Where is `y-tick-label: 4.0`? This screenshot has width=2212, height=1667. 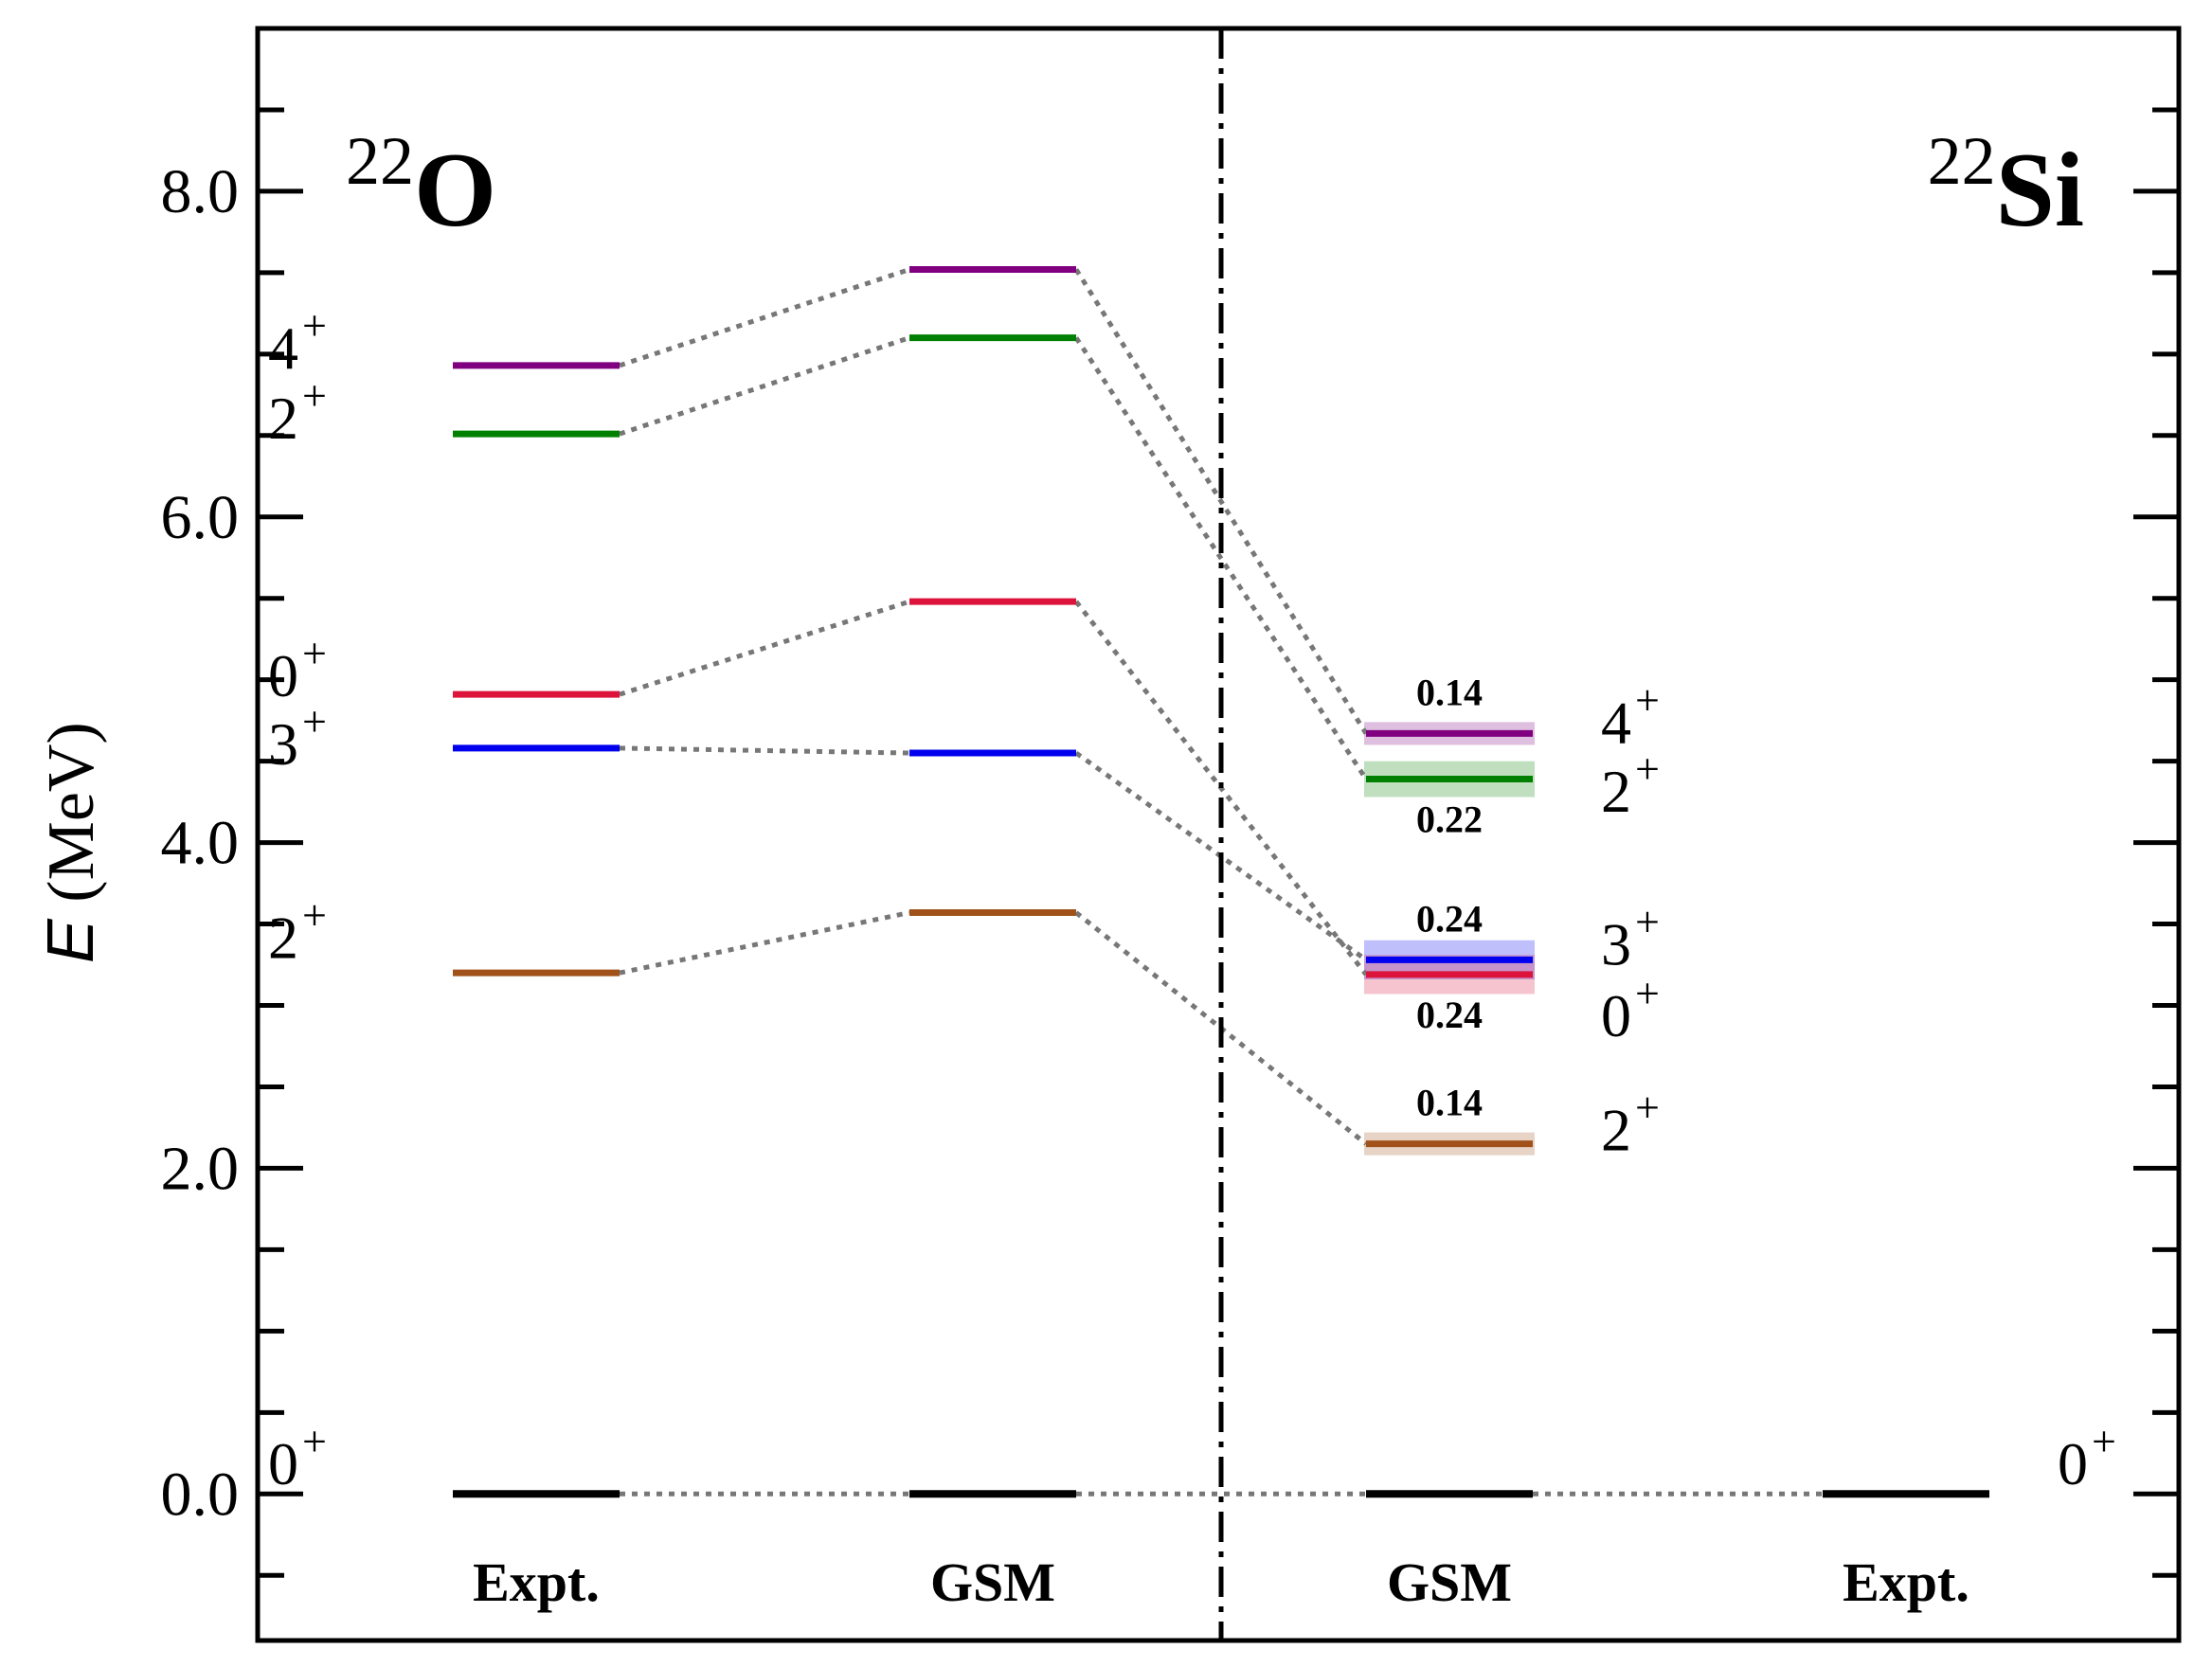 y-tick-label: 4.0 is located at coordinates (201, 844).